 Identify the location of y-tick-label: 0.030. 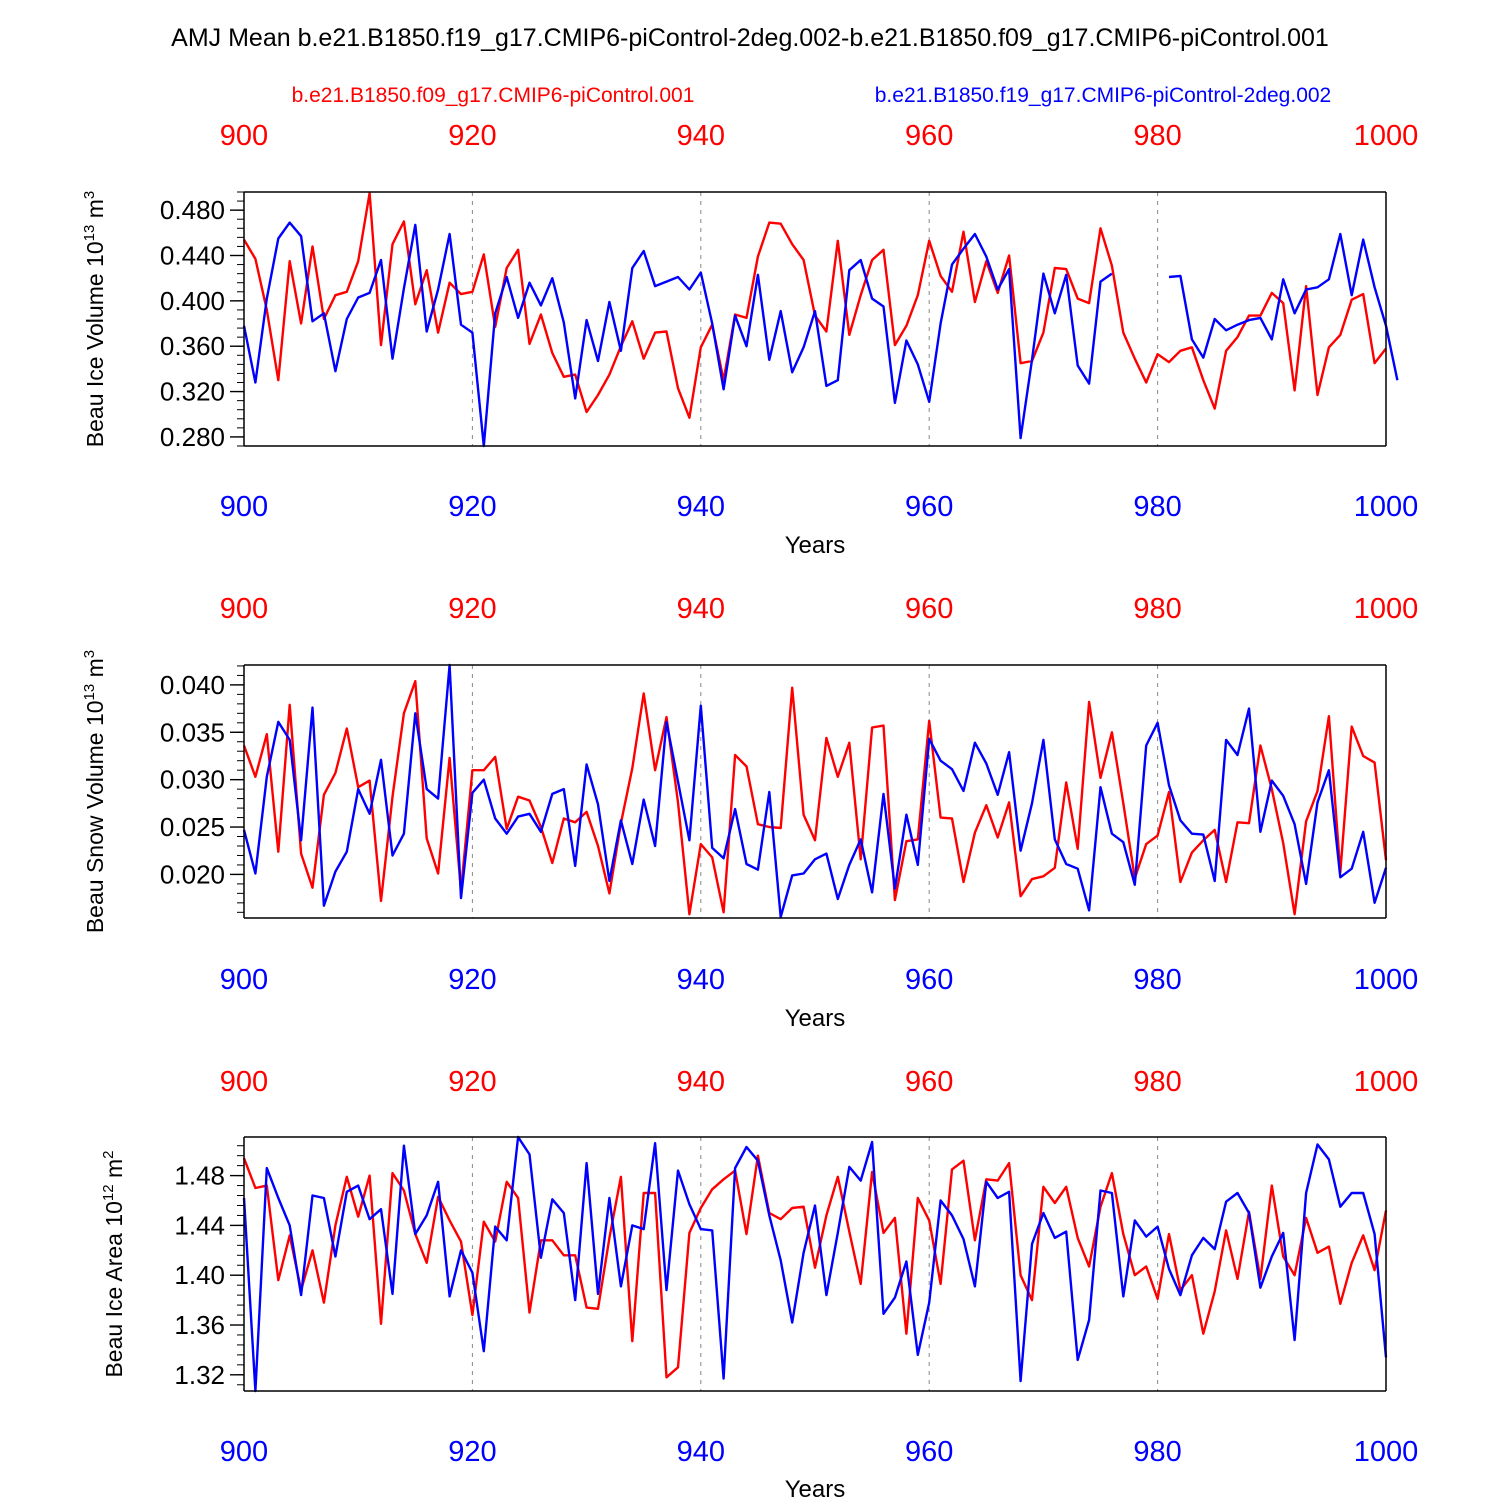
(192, 780).